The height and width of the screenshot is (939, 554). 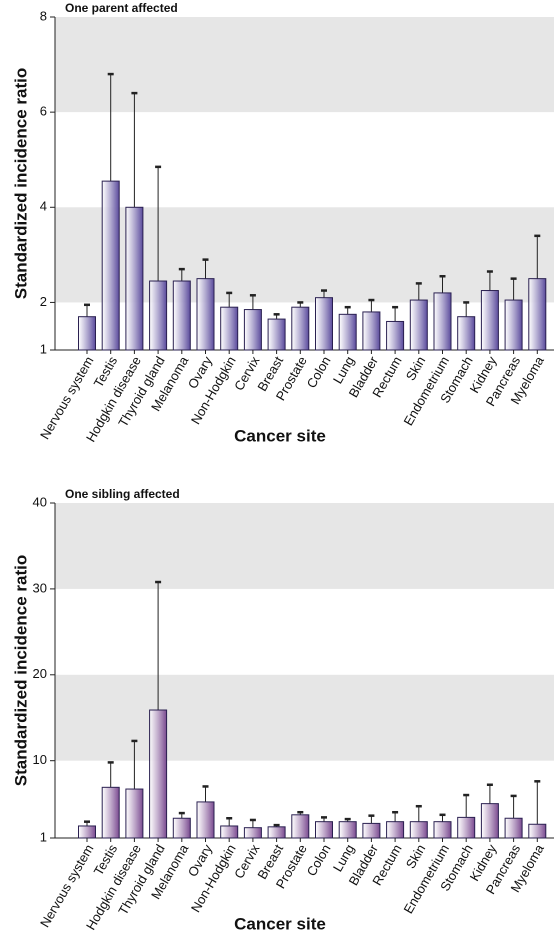 What do you see at coordinates (121, 8) in the screenshot?
I see `panel-title: One parent affected` at bounding box center [121, 8].